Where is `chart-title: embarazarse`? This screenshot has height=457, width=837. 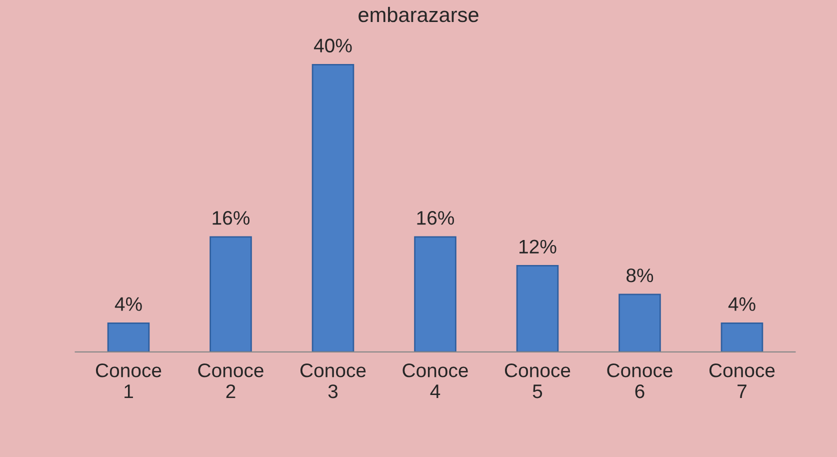
chart-title: embarazarse is located at coordinates (418, 14).